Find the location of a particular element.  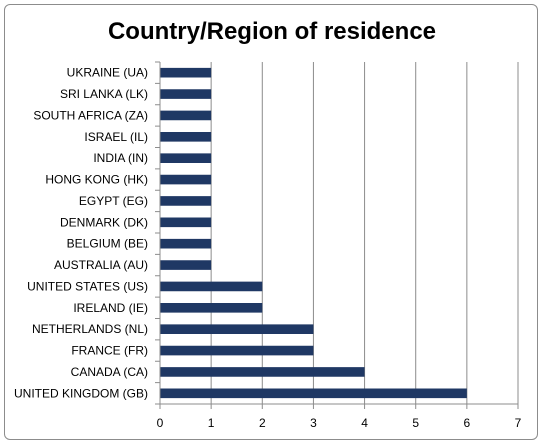

category-label: DENMARK (DK) is located at coordinates (104, 222).